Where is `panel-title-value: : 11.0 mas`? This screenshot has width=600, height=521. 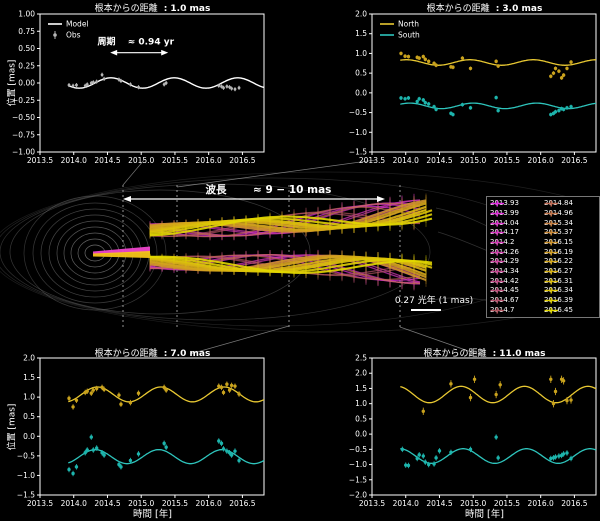 panel-title-value: : 11.0 mas is located at coordinates (519, 354).